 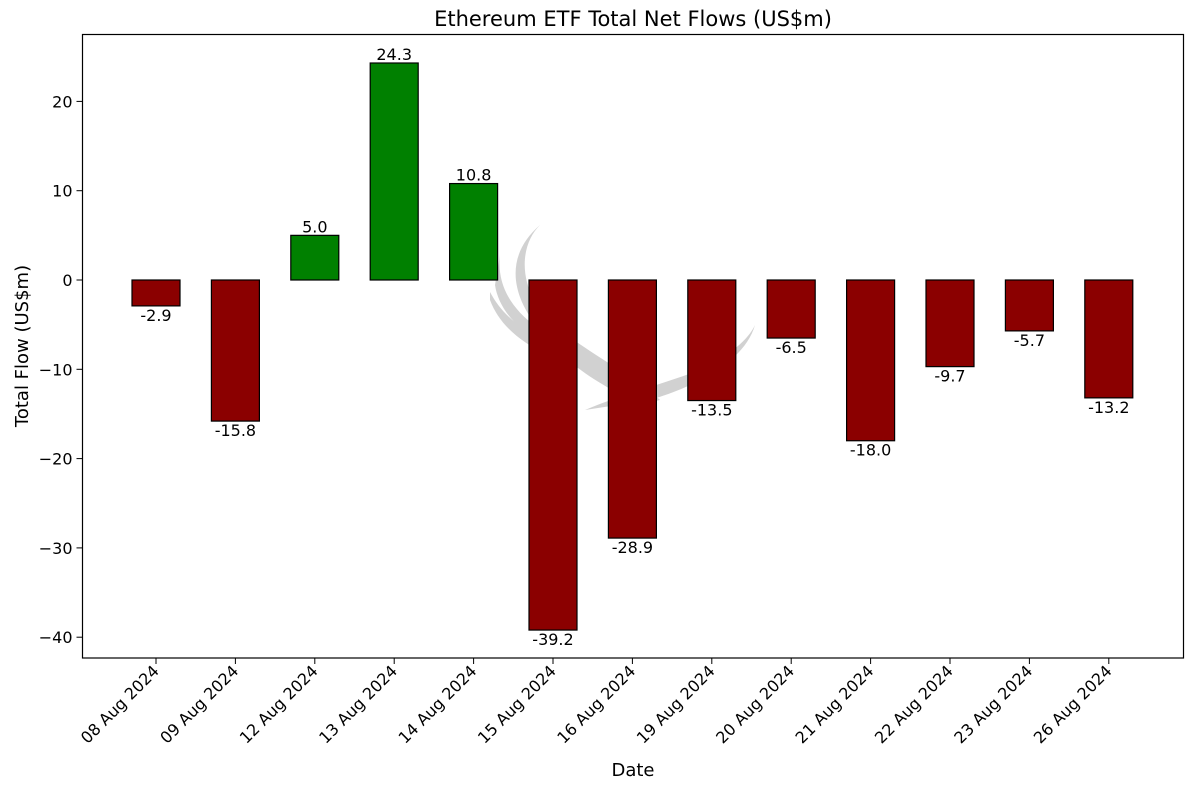 What do you see at coordinates (949, 376) in the screenshot?
I see `bar-value-label: -9.7` at bounding box center [949, 376].